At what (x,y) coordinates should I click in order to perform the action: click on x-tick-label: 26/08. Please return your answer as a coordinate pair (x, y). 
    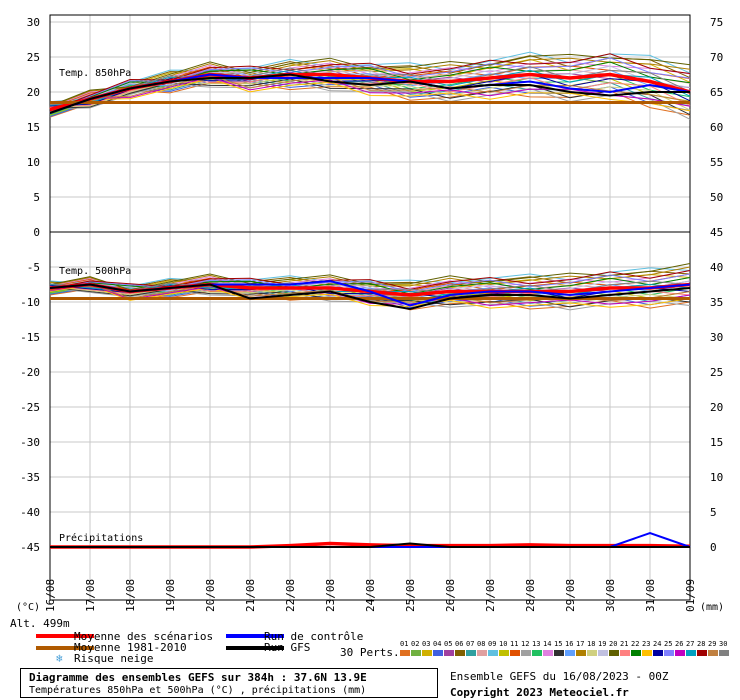
    Looking at the image, I should click on (450, 595).